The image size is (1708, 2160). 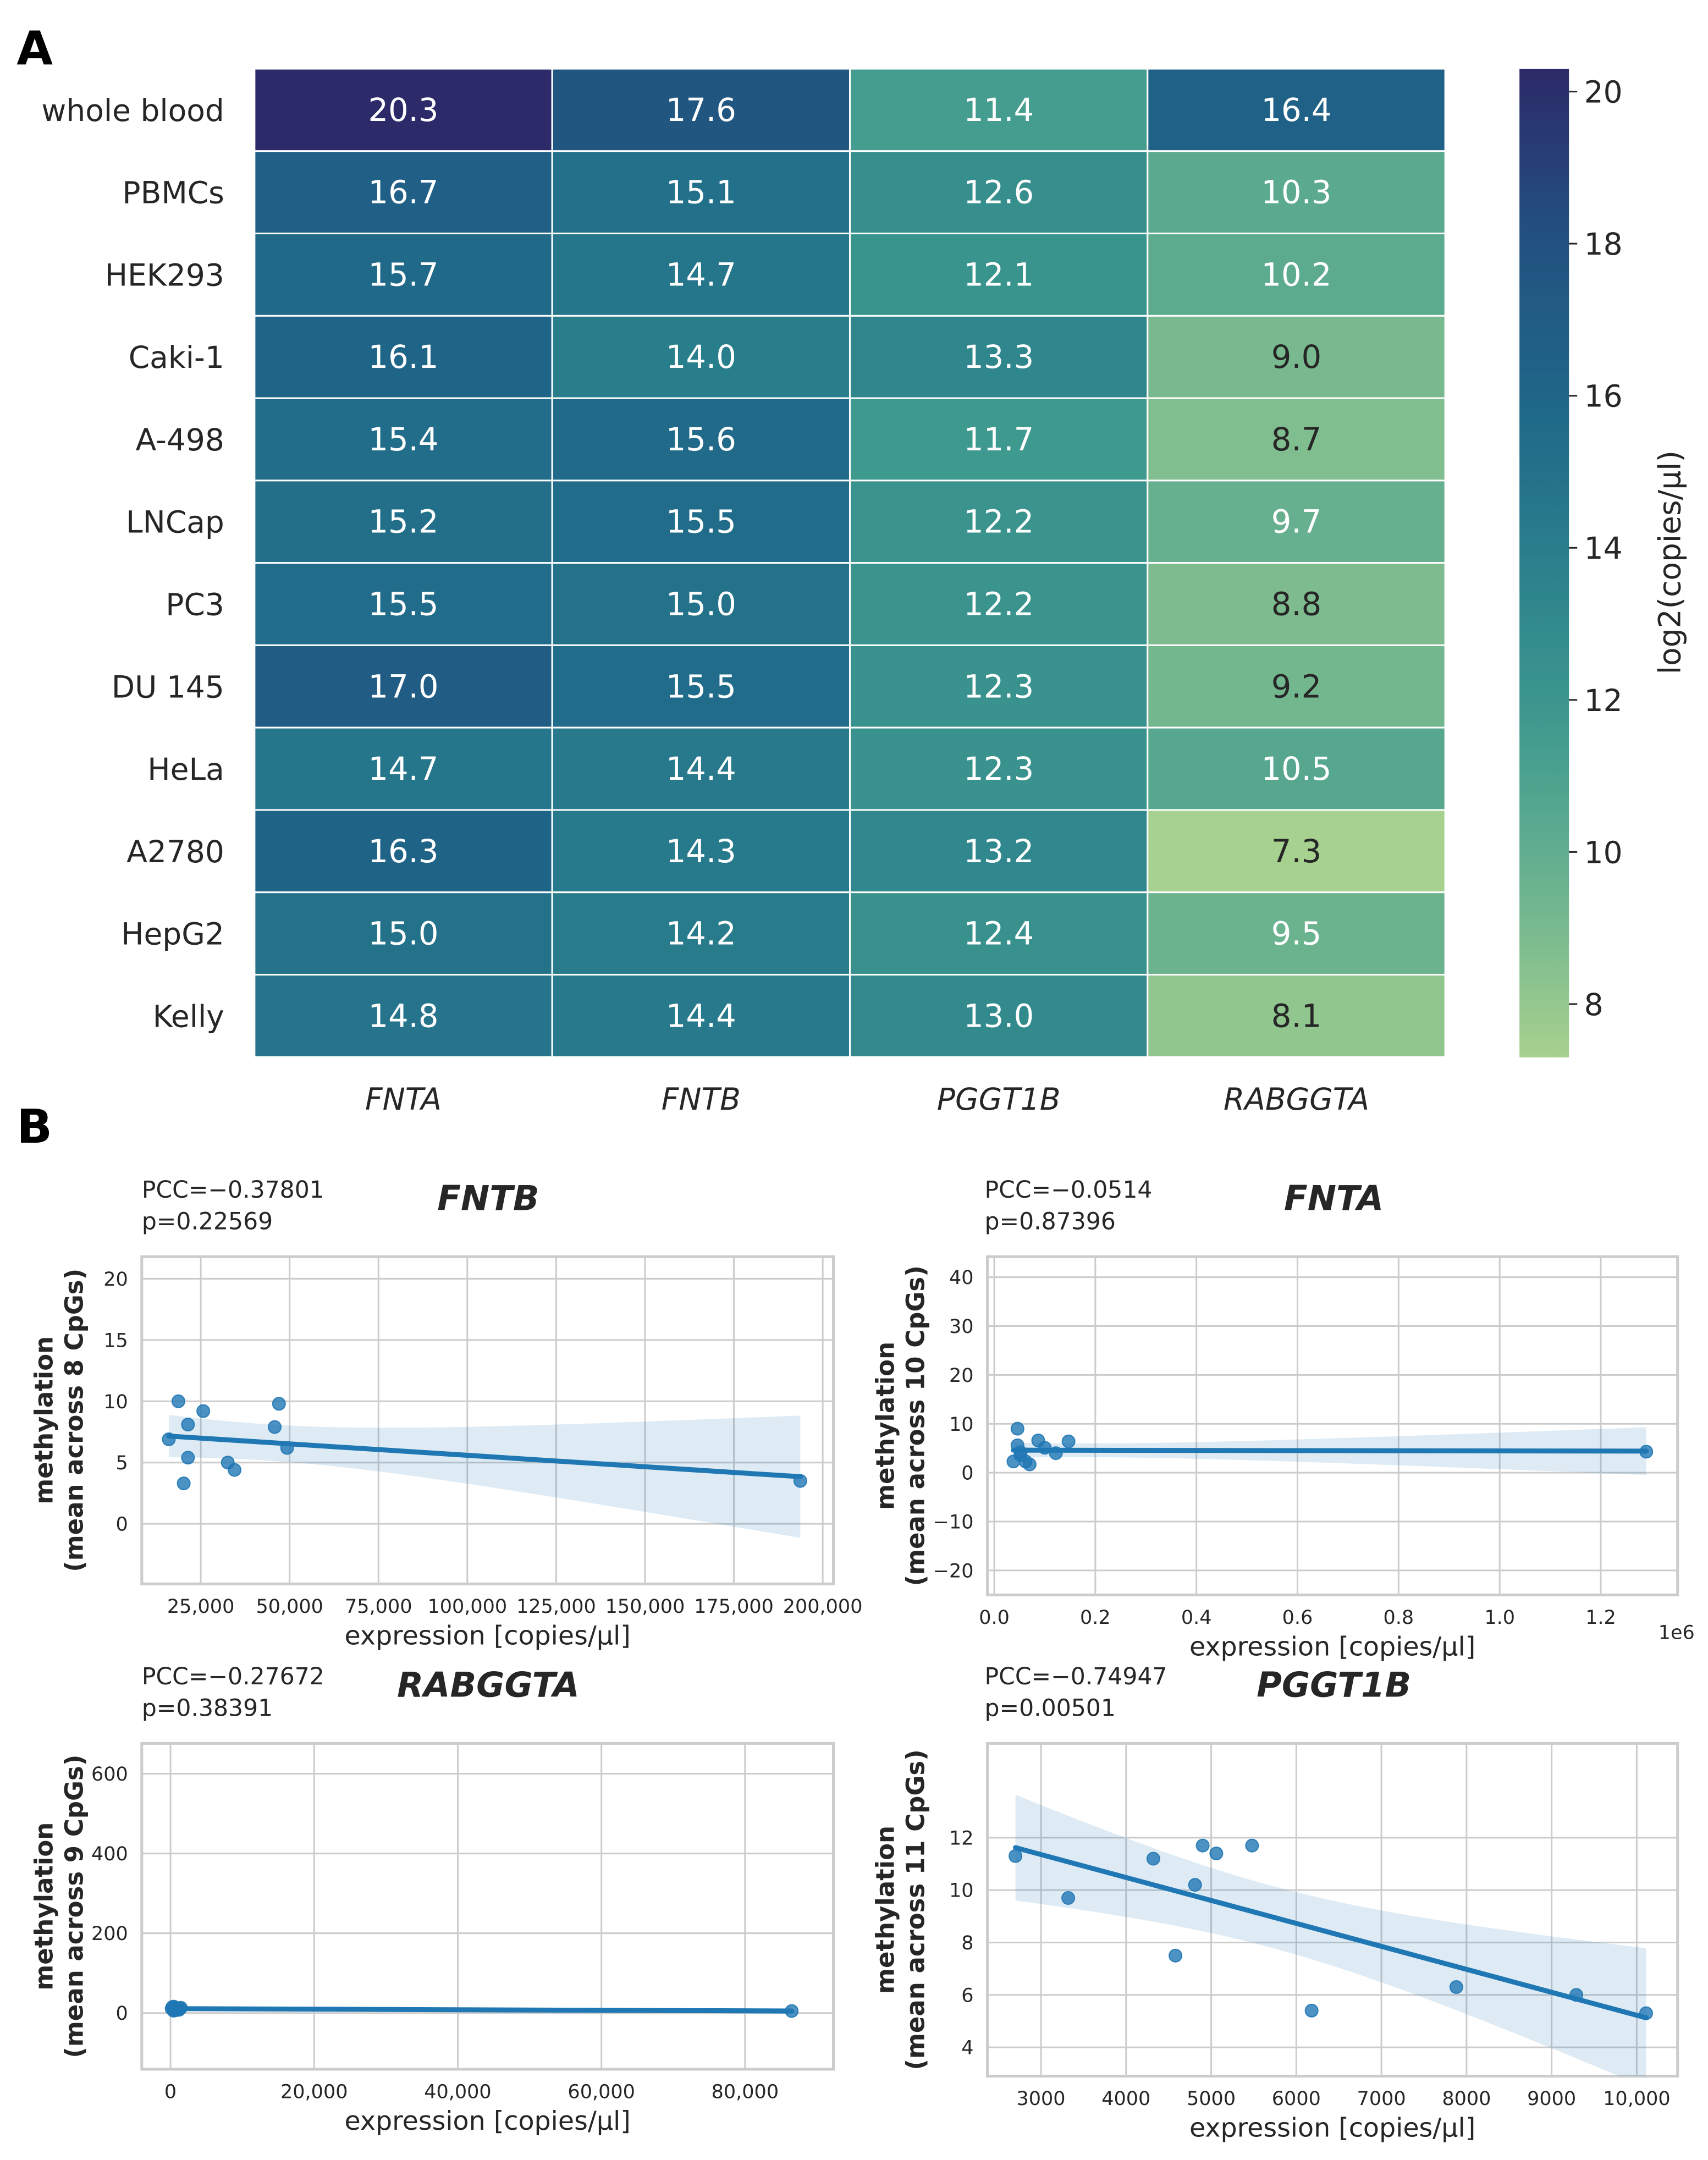 I want to click on pcc-annotation: PCC=−0.27672, so click(x=233, y=1676).